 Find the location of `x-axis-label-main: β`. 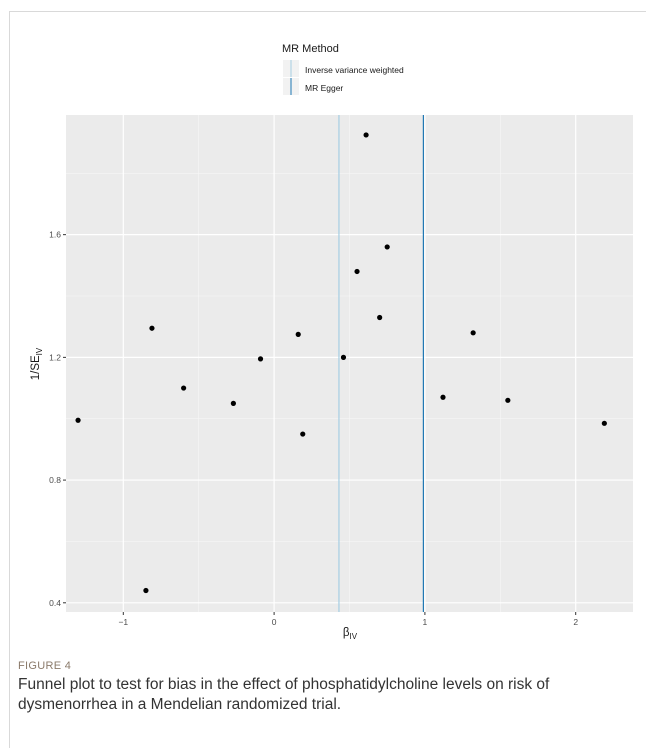

x-axis-label-main: β is located at coordinates (346, 633).